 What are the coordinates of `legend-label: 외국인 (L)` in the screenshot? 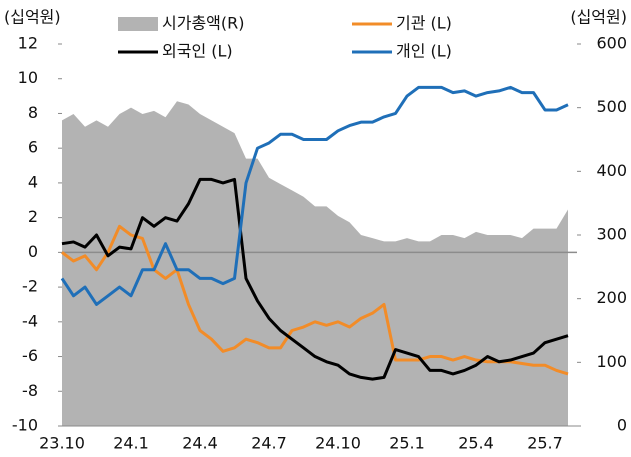 It's located at (197, 51).